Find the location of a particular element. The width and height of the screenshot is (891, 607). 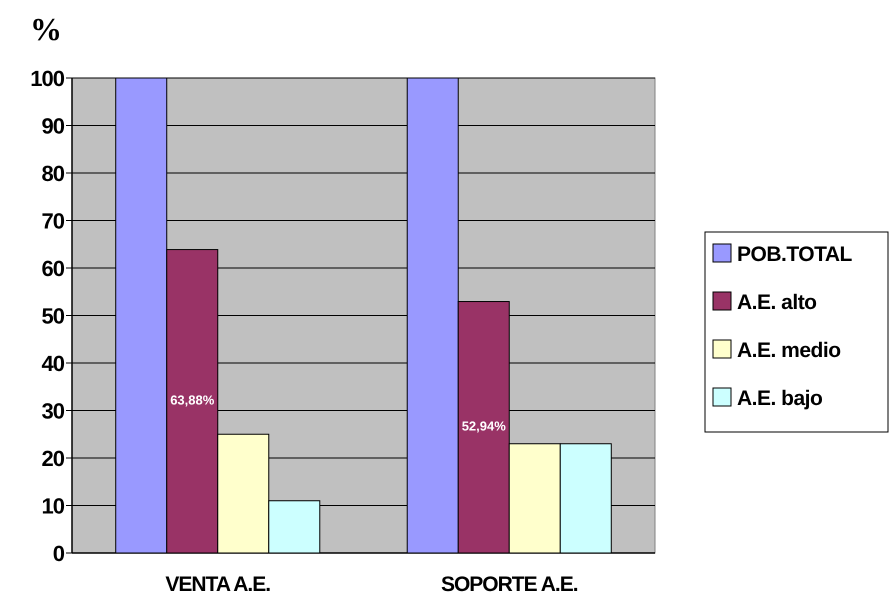

y-tick-label: 50 is located at coordinates (53, 316).